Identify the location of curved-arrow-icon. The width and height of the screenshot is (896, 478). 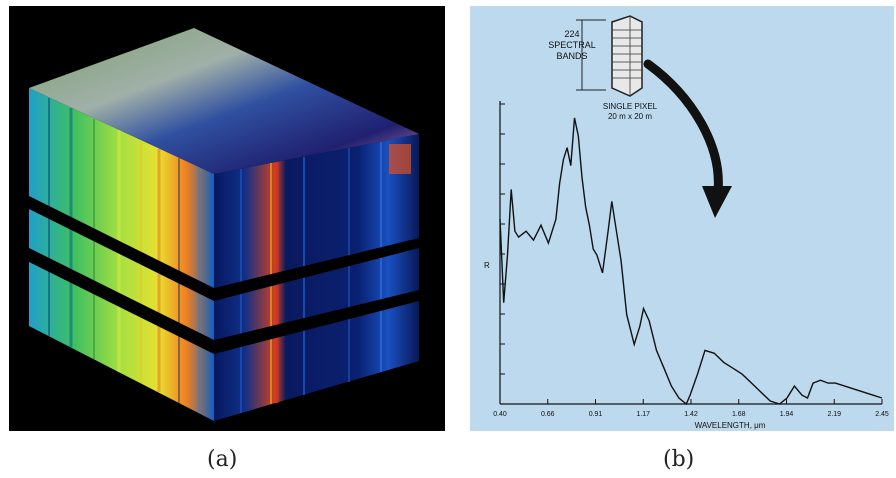
(683, 127).